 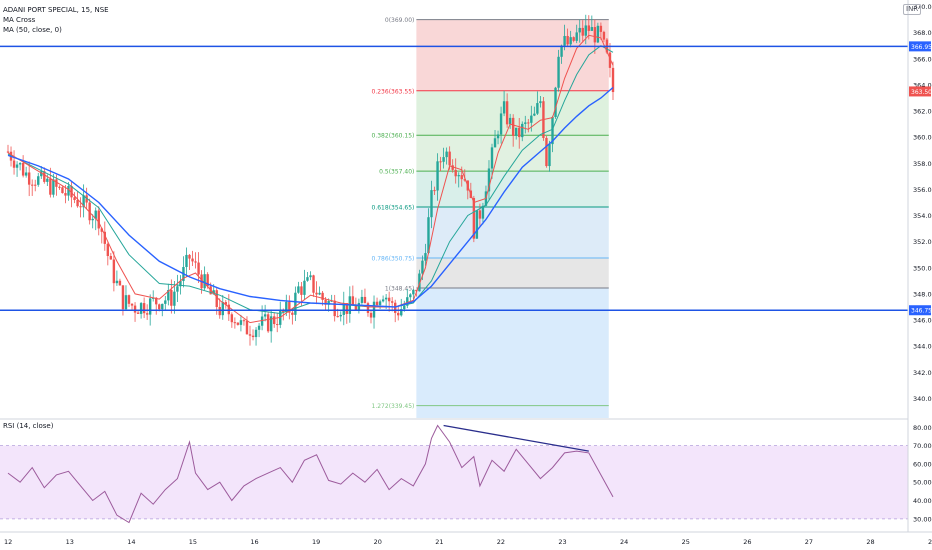 I want to click on ma-legend: MA (50, close, 0), so click(x=32, y=30).